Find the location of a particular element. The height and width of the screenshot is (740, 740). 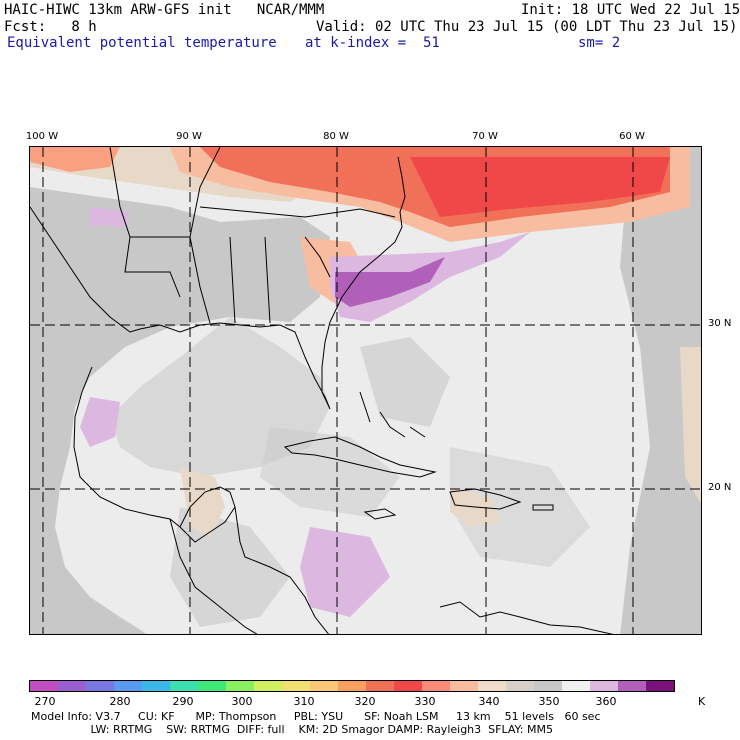

init-time: Init: 18 UTC Wed 22 Jul 15 is located at coordinates (630, 10).